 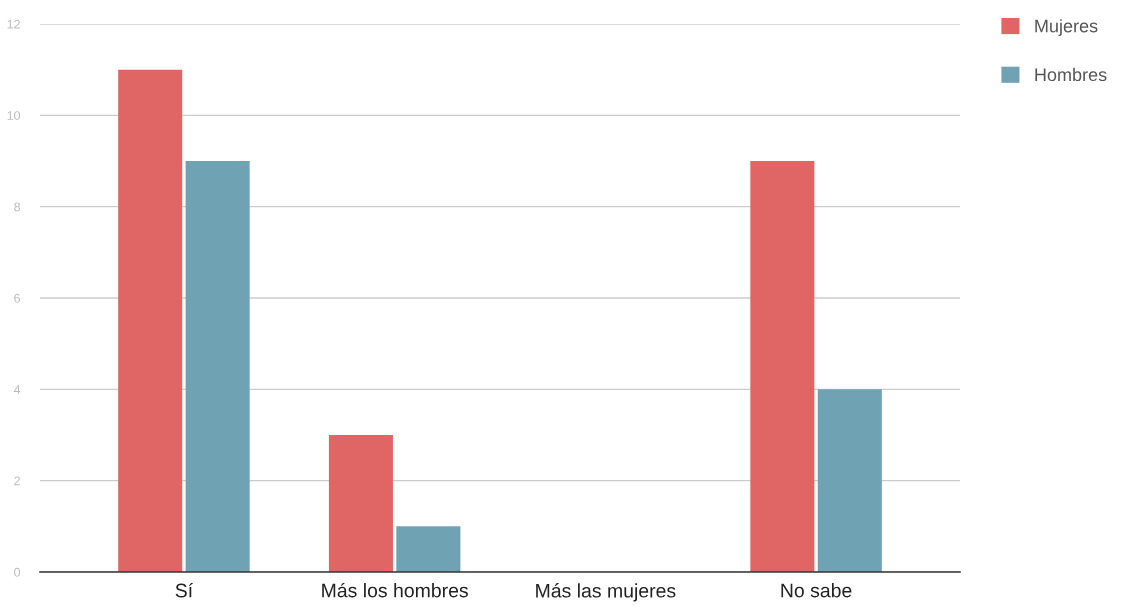 What do you see at coordinates (14, 115) in the screenshot?
I see `y-tick-label: 10` at bounding box center [14, 115].